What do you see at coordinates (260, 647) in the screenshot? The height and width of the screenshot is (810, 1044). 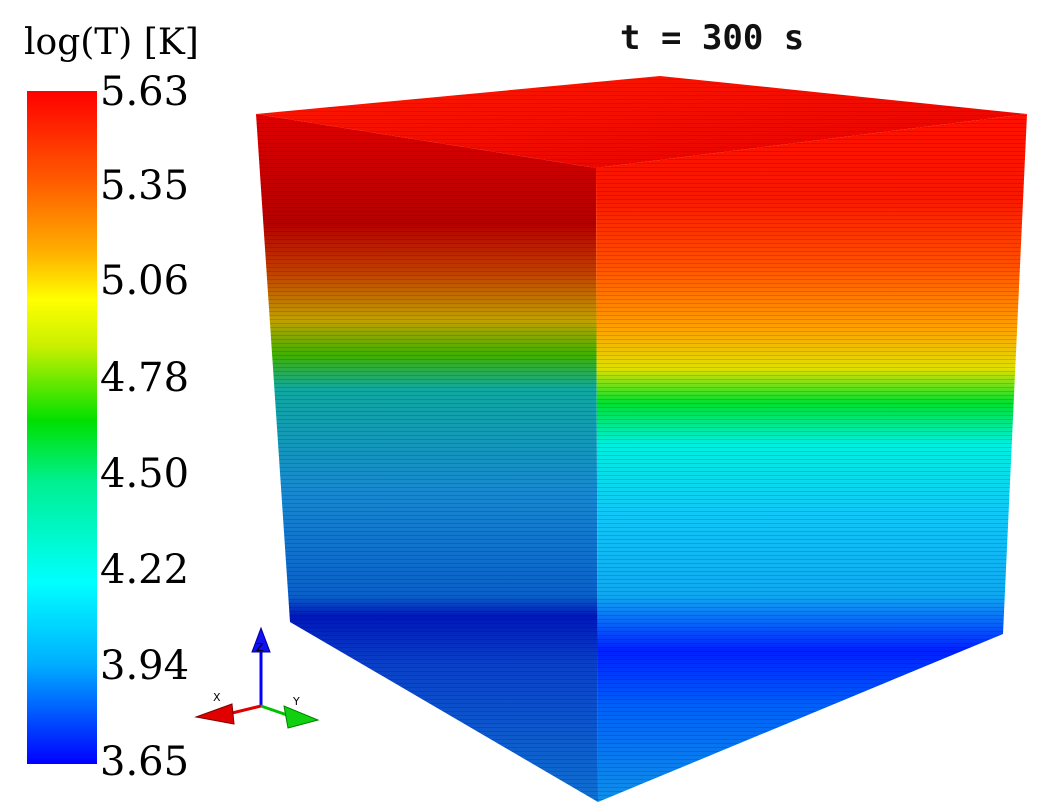 I see `z-axis-label: Z` at bounding box center [260, 647].